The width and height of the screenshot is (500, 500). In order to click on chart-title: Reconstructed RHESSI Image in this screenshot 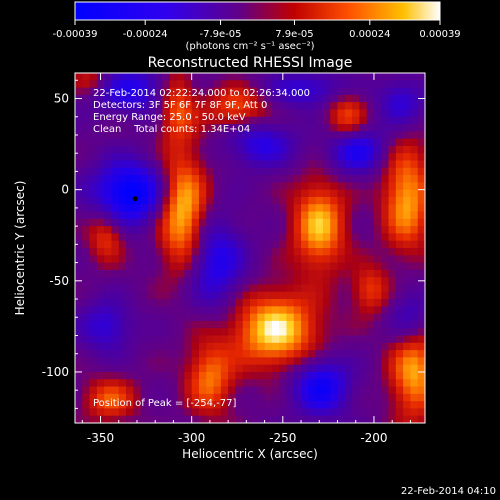, I will do `click(250, 63)`.